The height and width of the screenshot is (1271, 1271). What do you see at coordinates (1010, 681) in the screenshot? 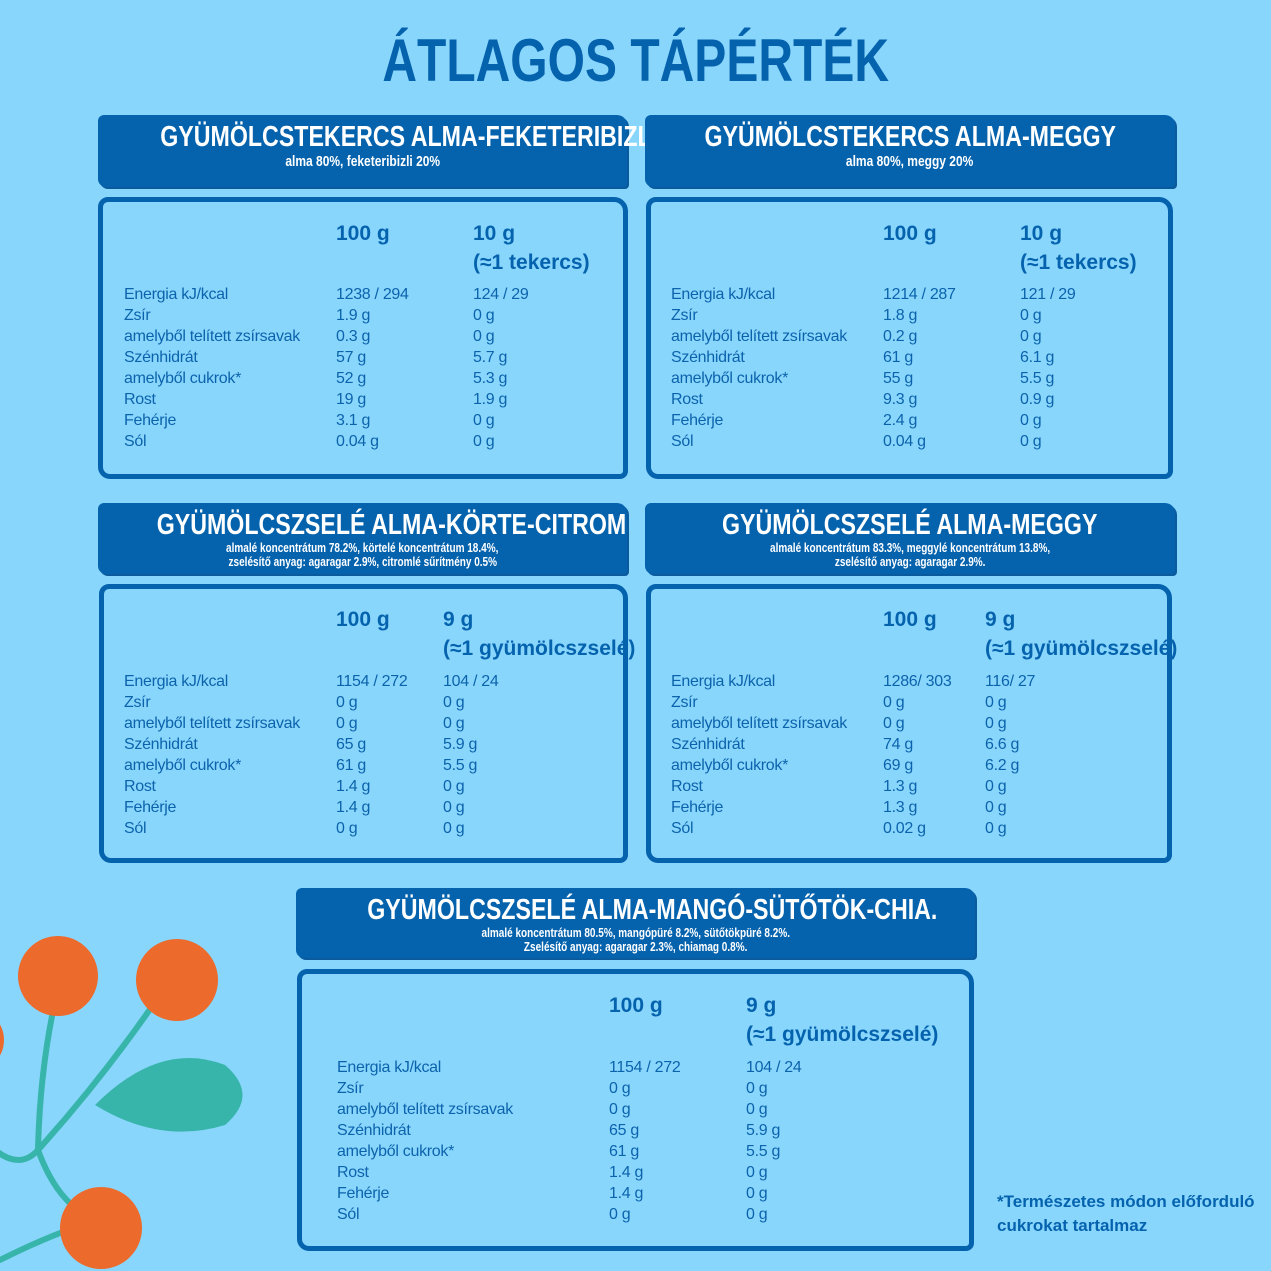
I see `value-per-portion: 116/ 27` at bounding box center [1010, 681].